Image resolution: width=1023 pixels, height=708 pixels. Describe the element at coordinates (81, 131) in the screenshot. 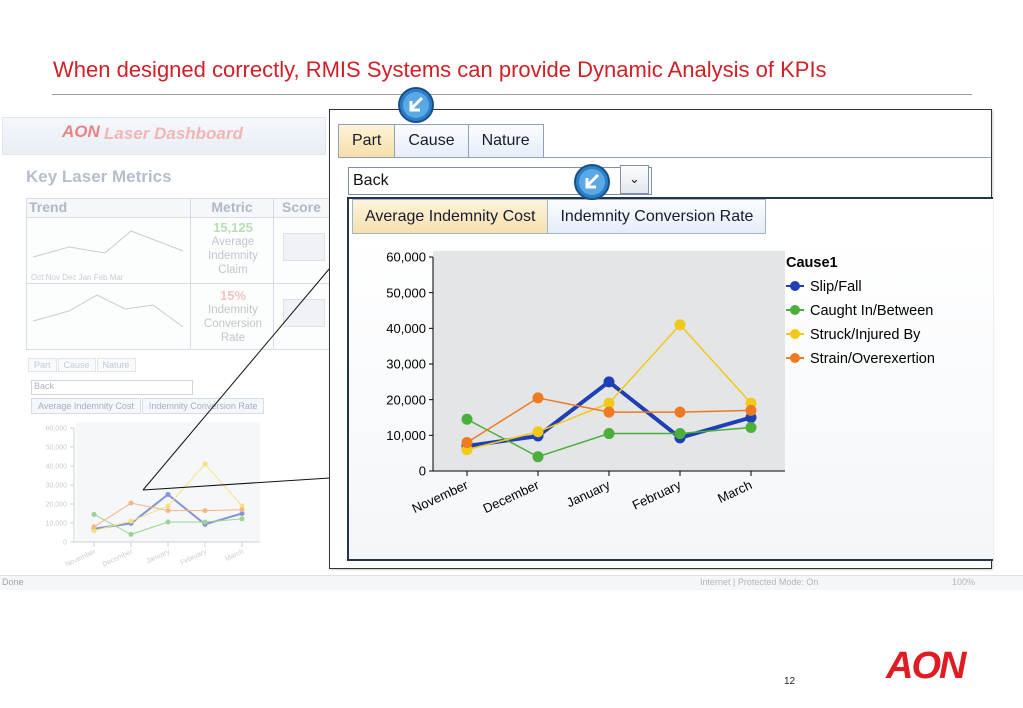

I see `dashboard-logo: AON` at that location.